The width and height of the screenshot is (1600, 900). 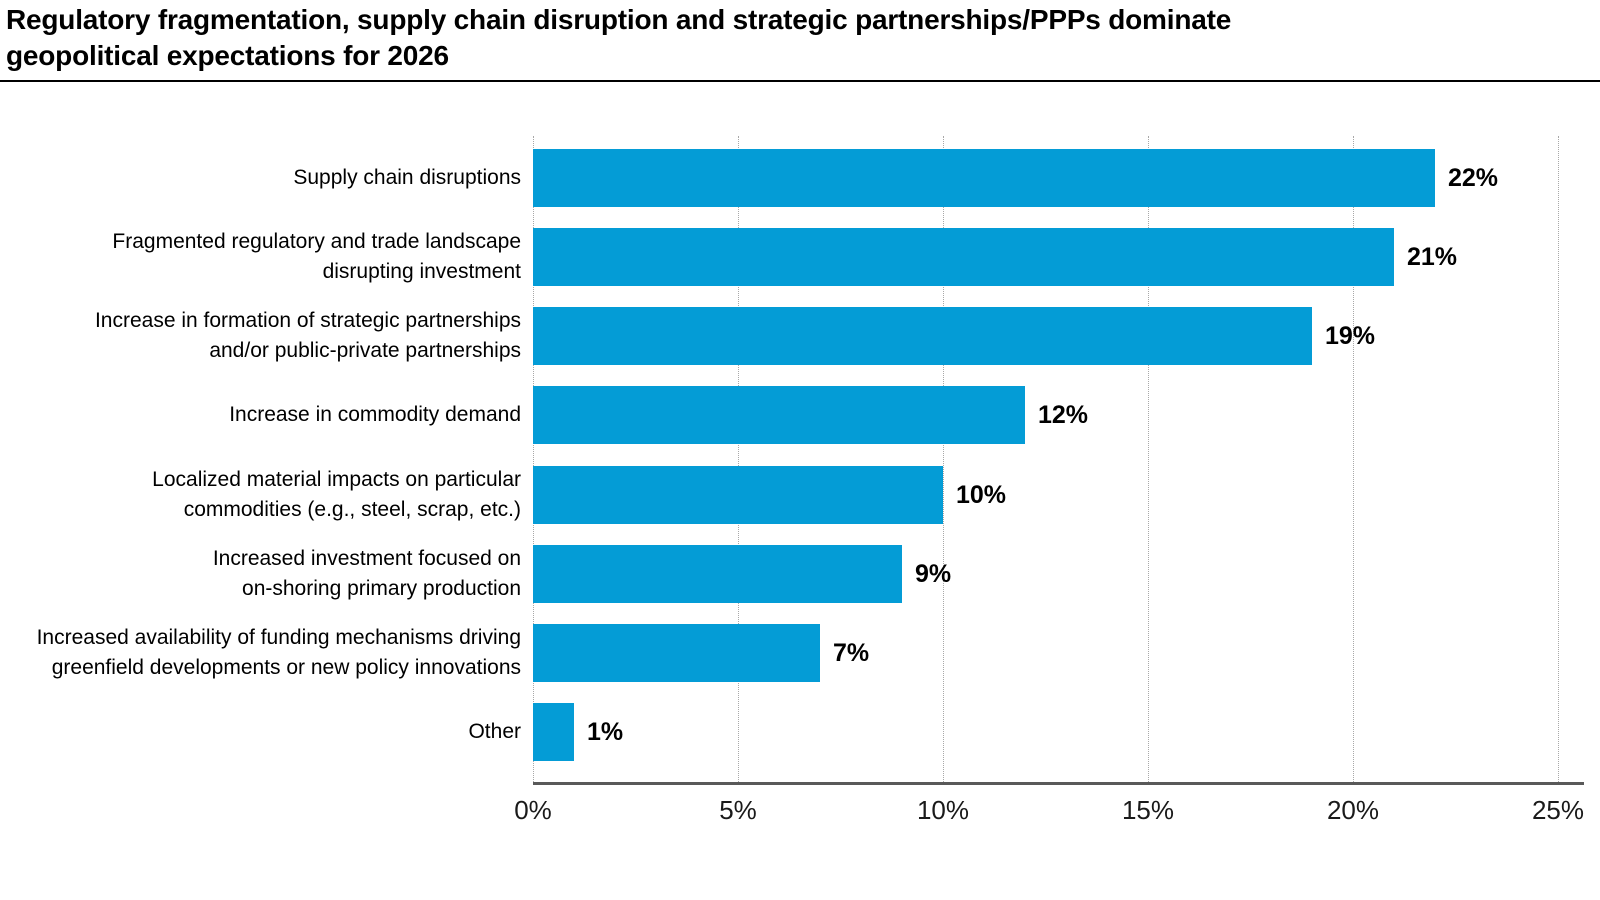 I want to click on value-label: 7%, so click(x=851, y=653).